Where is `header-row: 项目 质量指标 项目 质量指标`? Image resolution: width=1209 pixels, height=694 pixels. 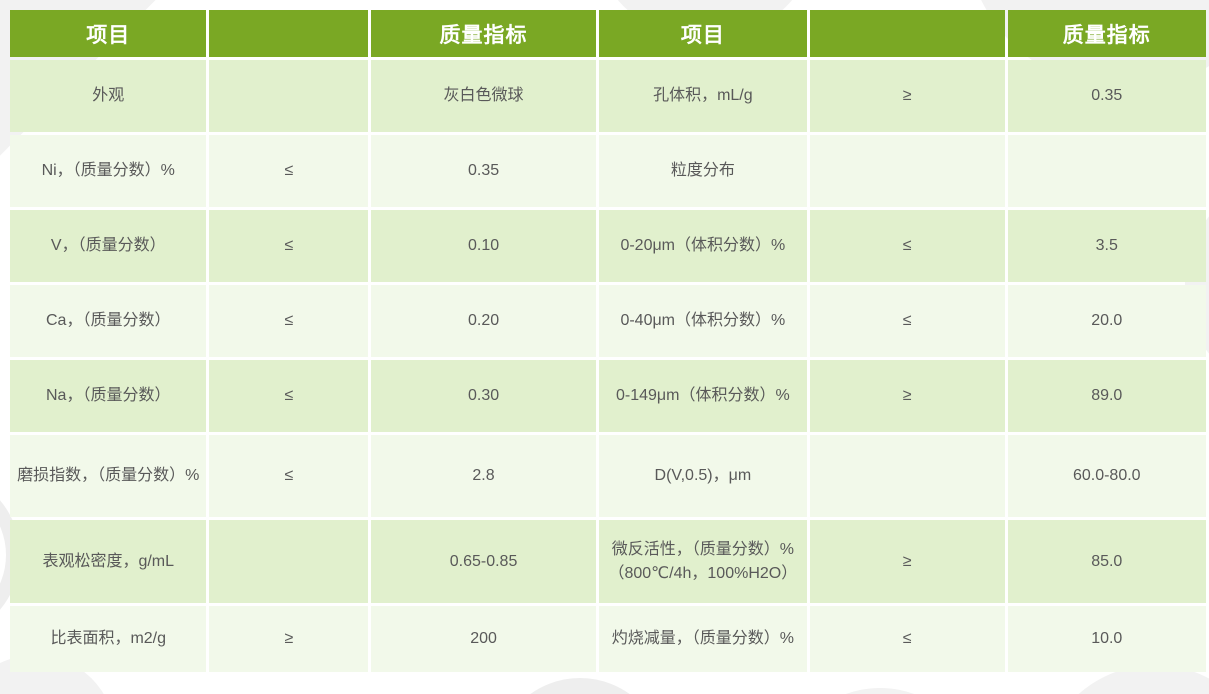 header-row: 项目 质量指标 项目 质量指标 is located at coordinates (608, 33).